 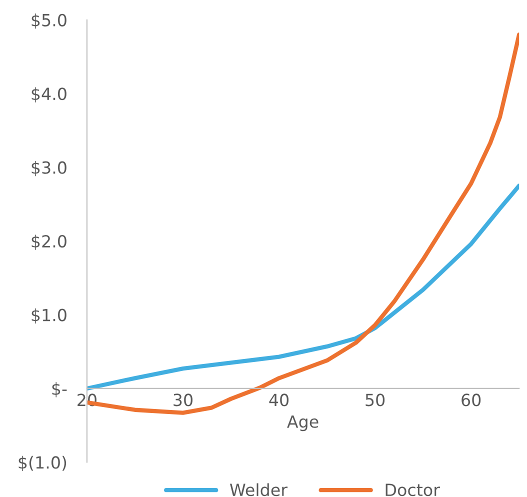 What do you see at coordinates (375, 400) in the screenshot?
I see `x-tick-label: 50` at bounding box center [375, 400].